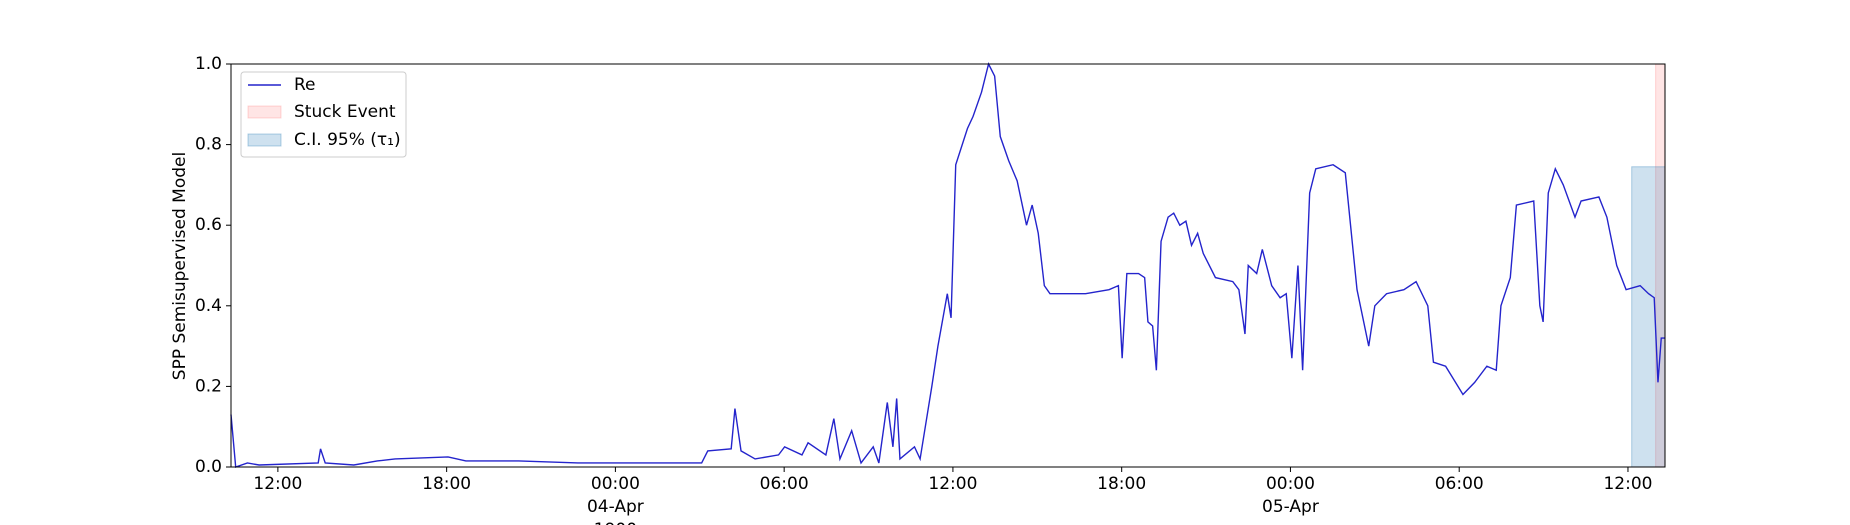 Image resolution: width=1850 pixels, height=525 pixels. I want to click on legend-label: C.I. 95% (τ₁), so click(347, 140).